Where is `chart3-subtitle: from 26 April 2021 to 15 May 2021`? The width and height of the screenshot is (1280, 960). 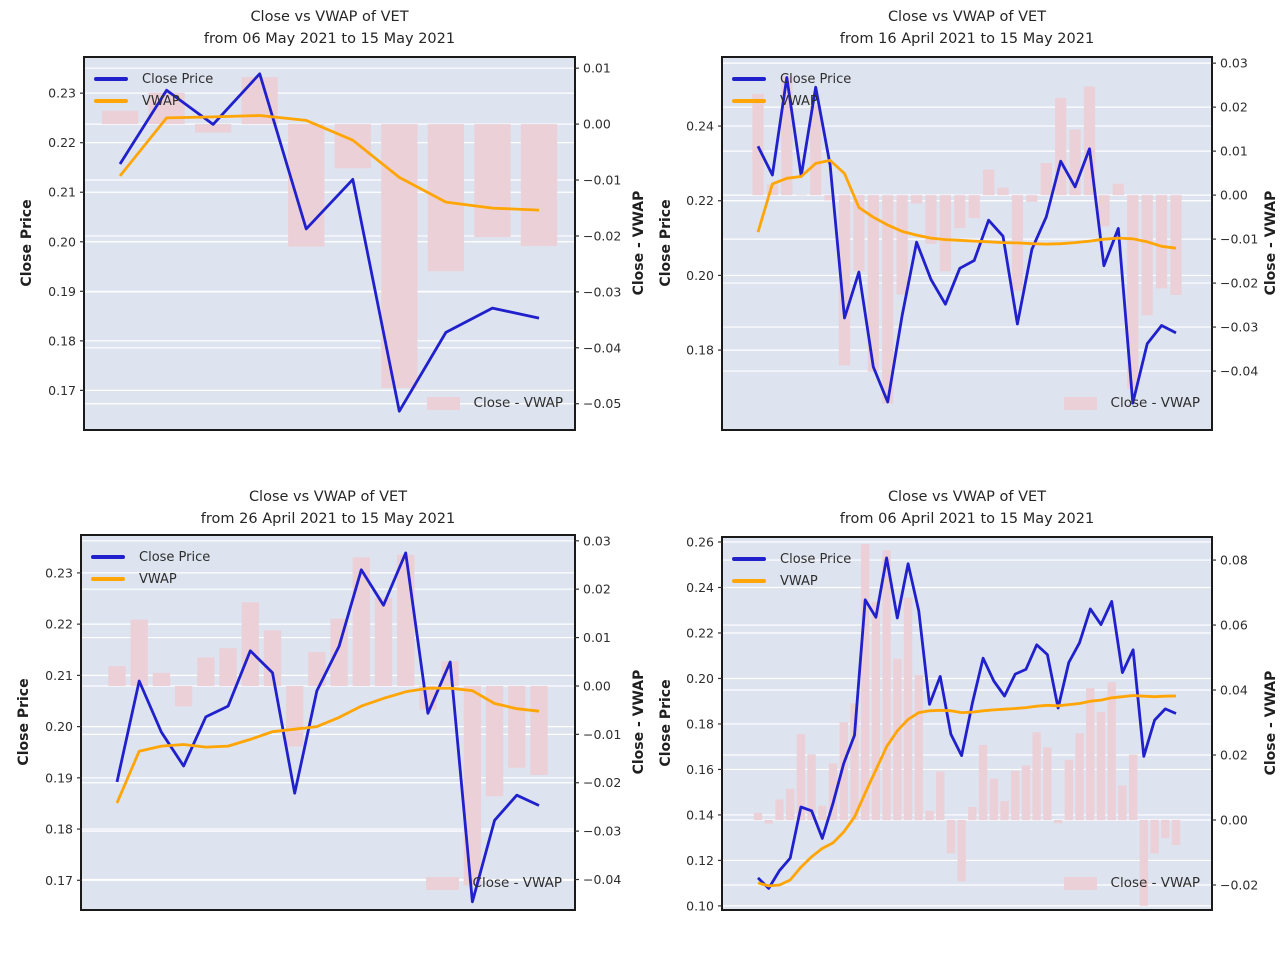 chart3-subtitle: from 26 April 2021 to 15 May 2021 is located at coordinates (328, 519).